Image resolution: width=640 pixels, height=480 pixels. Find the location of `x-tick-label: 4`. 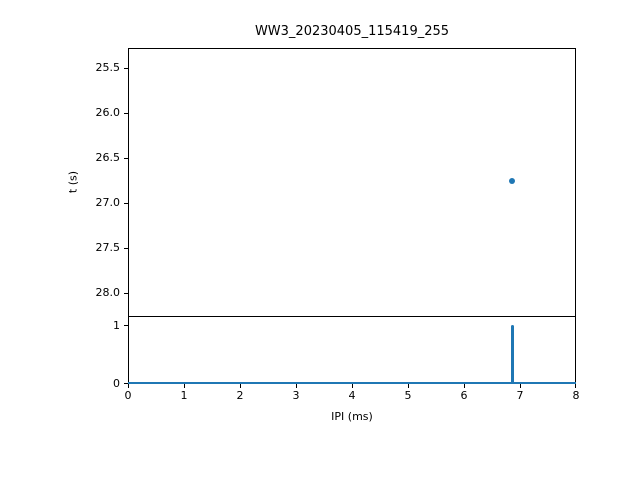

x-tick-label: 4 is located at coordinates (352, 395).